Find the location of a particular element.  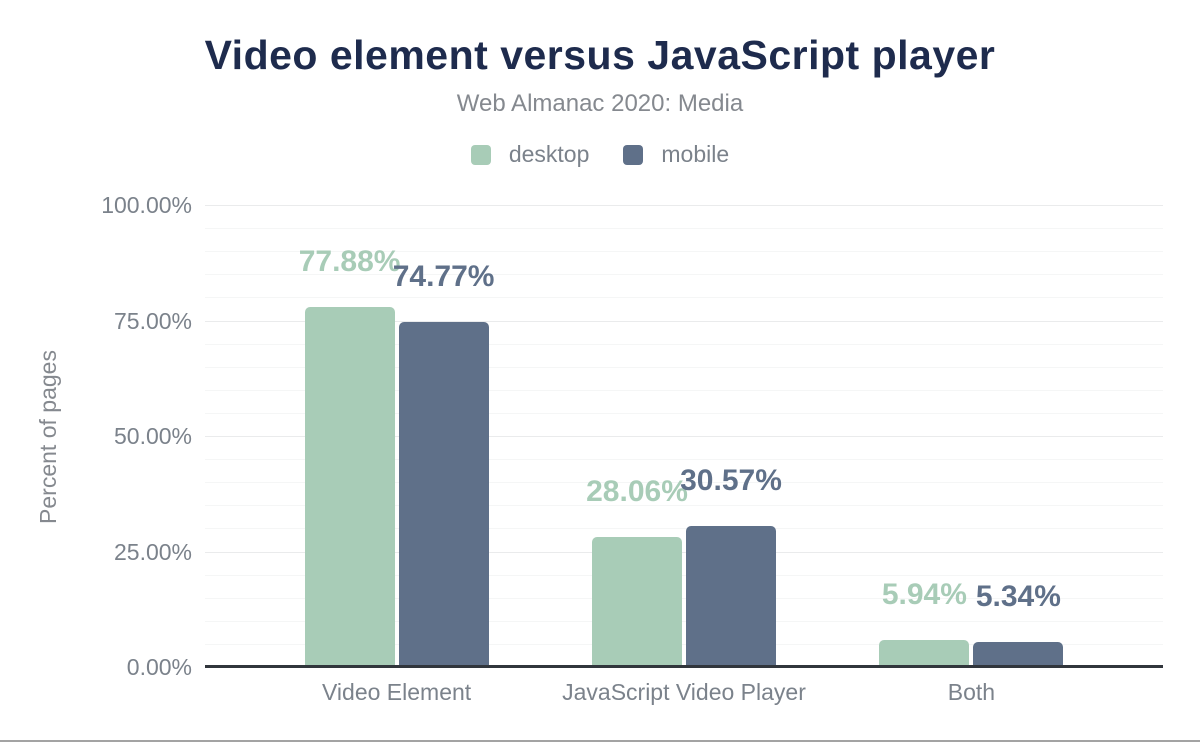

y-tick-label-100: 100.00% is located at coordinates (146, 205).